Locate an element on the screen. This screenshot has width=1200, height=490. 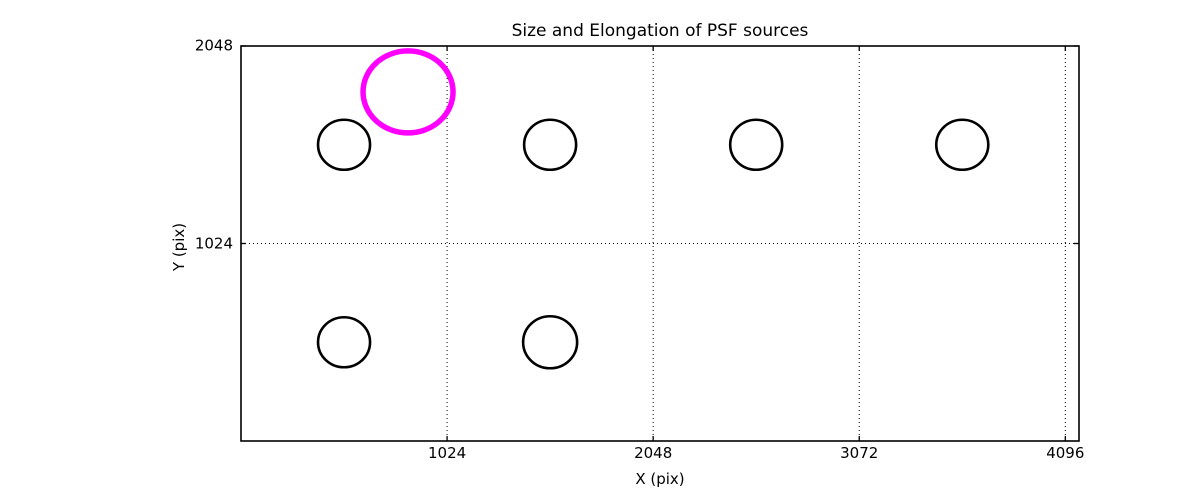
y-tick-label: 2048 is located at coordinates (213, 45).